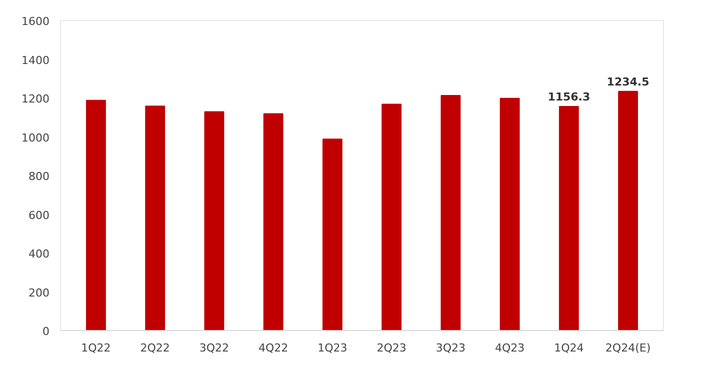 The height and width of the screenshot is (380, 703). Describe the element at coordinates (36, 60) in the screenshot. I see `y-tick-label: 1400` at that location.